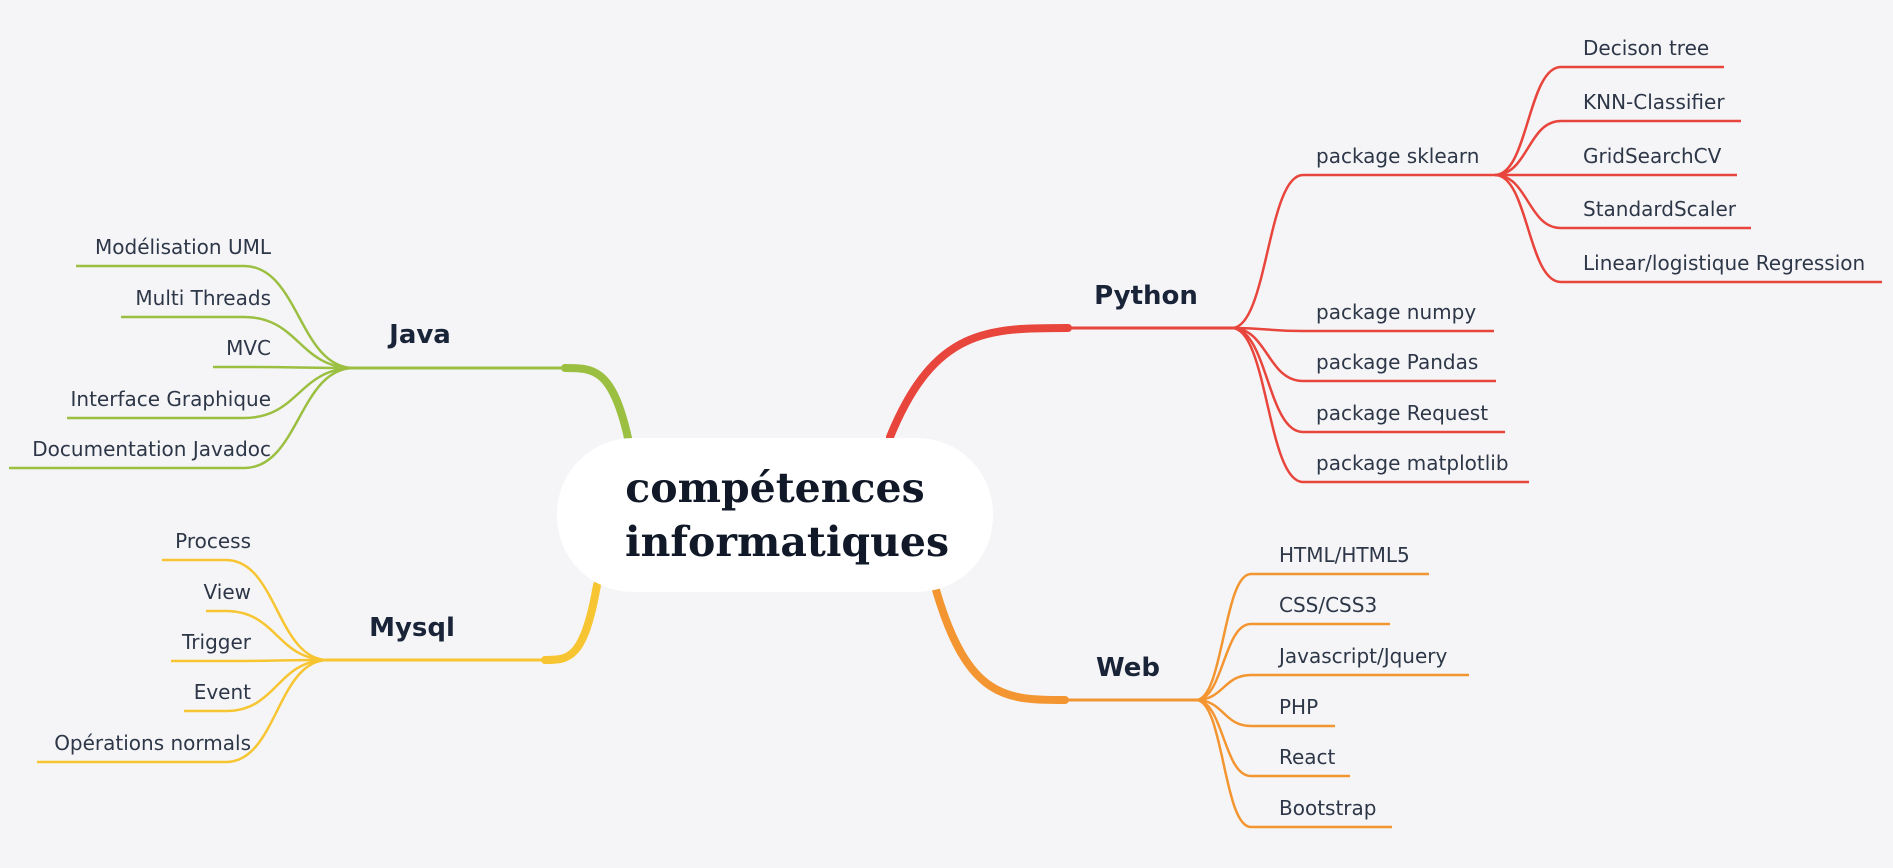  What do you see at coordinates (1402, 413) in the screenshot?
I see `python-item-package-request: package Request` at bounding box center [1402, 413].